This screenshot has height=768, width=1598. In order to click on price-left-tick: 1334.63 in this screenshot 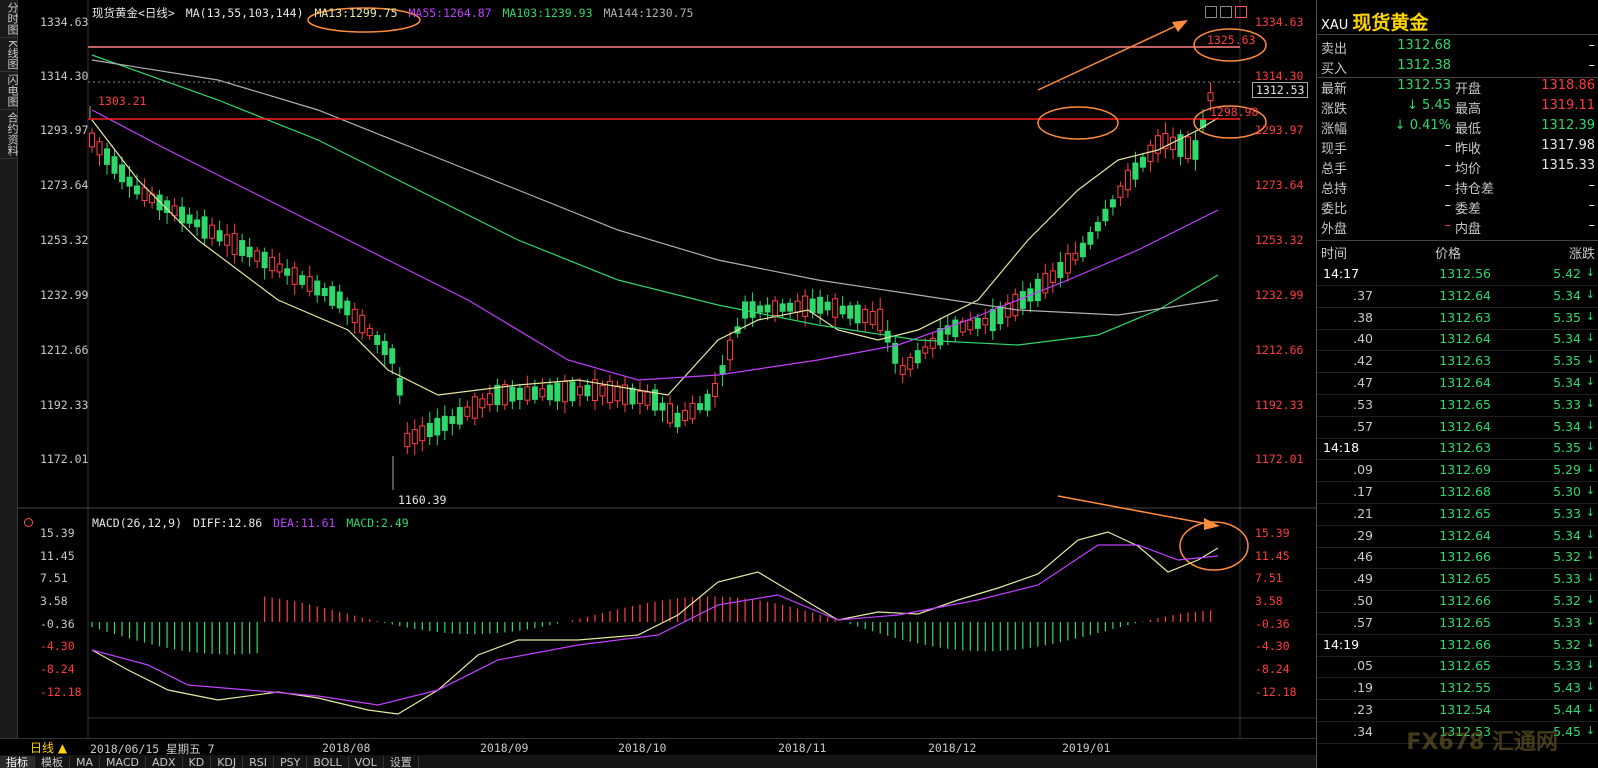, I will do `click(64, 22)`.